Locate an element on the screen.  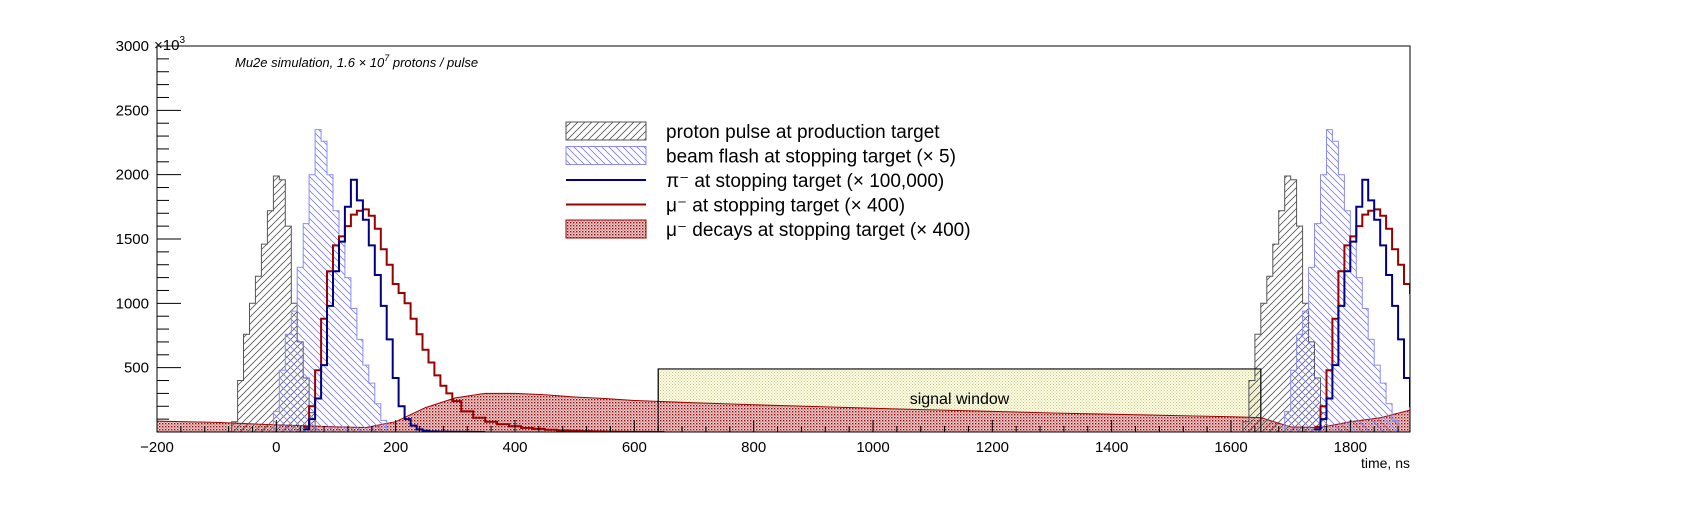
x-axis-title: time, ns is located at coordinates (1385, 463).